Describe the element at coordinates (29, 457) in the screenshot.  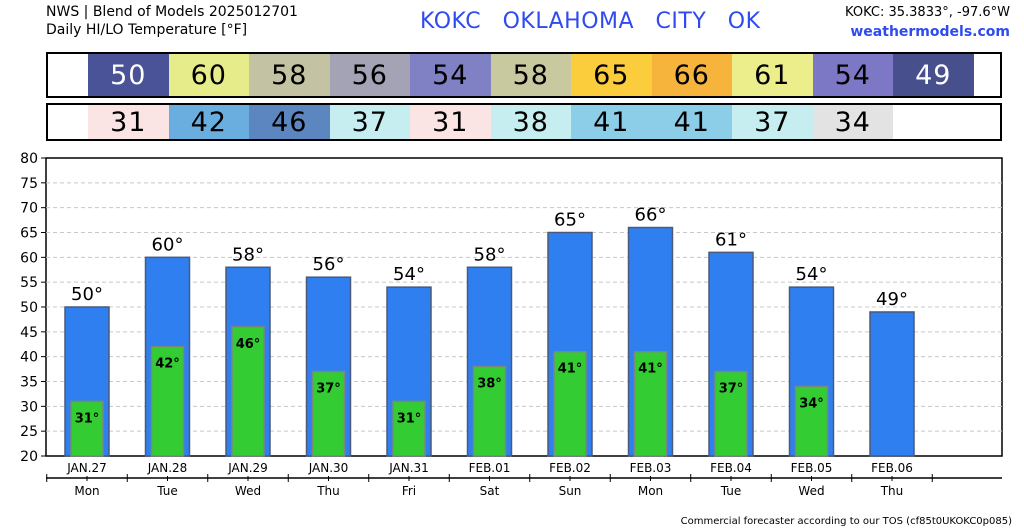
I see `y-tick-label: 20` at that location.